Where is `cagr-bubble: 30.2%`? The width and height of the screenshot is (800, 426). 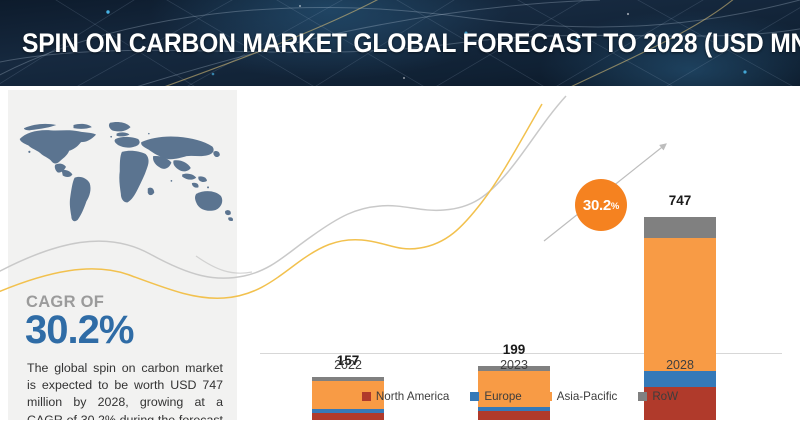
cagr-bubble: 30.2% is located at coordinates (601, 205).